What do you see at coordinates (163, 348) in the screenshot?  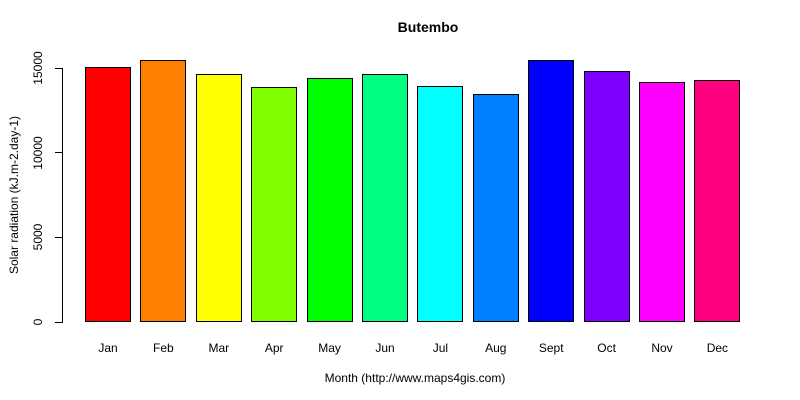 I see `x-tick-label-feb: Feb` at bounding box center [163, 348].